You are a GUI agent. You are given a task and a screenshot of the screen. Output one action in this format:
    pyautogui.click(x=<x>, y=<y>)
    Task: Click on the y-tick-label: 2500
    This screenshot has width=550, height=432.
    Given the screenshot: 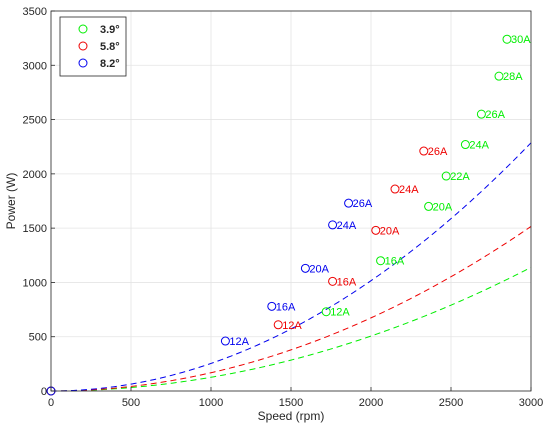 What is the action you would take?
    pyautogui.click(x=35, y=121)
    